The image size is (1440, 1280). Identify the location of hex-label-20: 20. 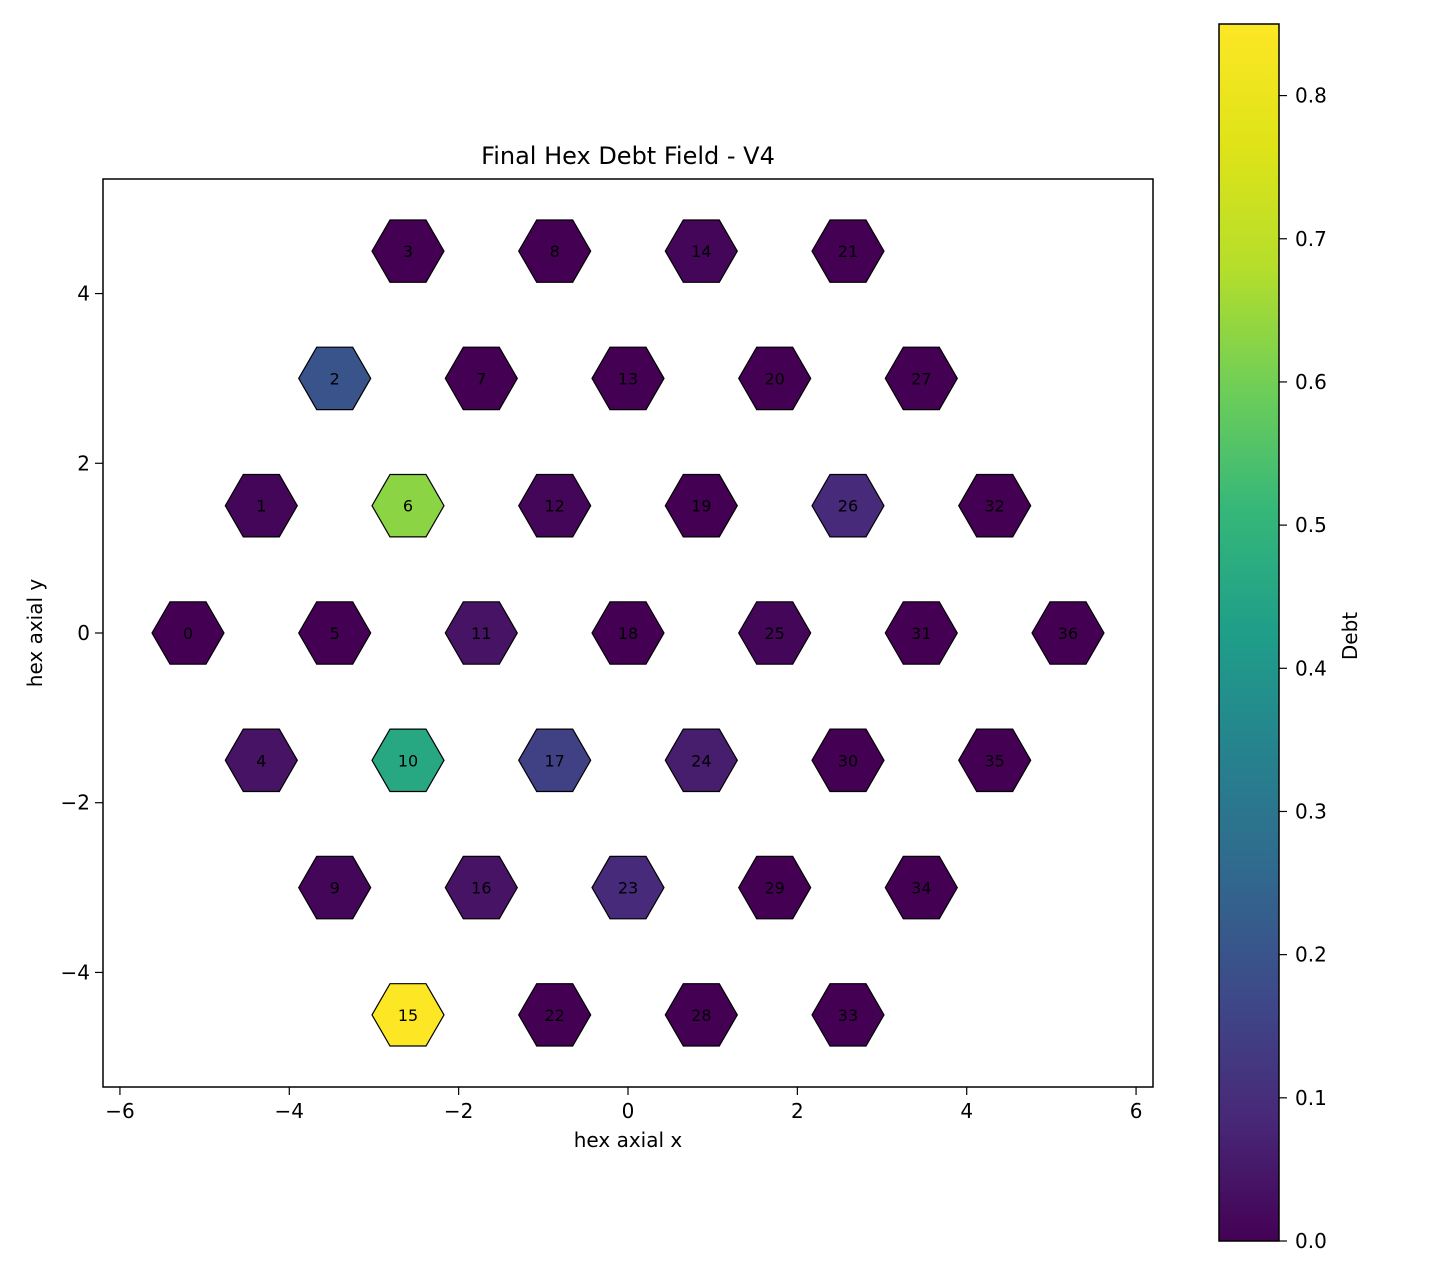
(774, 378).